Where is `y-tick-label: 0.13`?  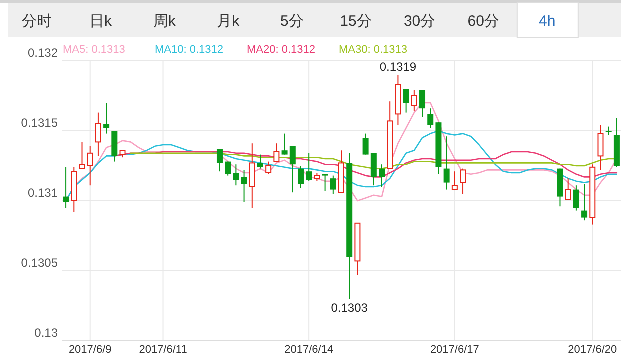
y-tick-label: 0.13 is located at coordinates (46, 333).